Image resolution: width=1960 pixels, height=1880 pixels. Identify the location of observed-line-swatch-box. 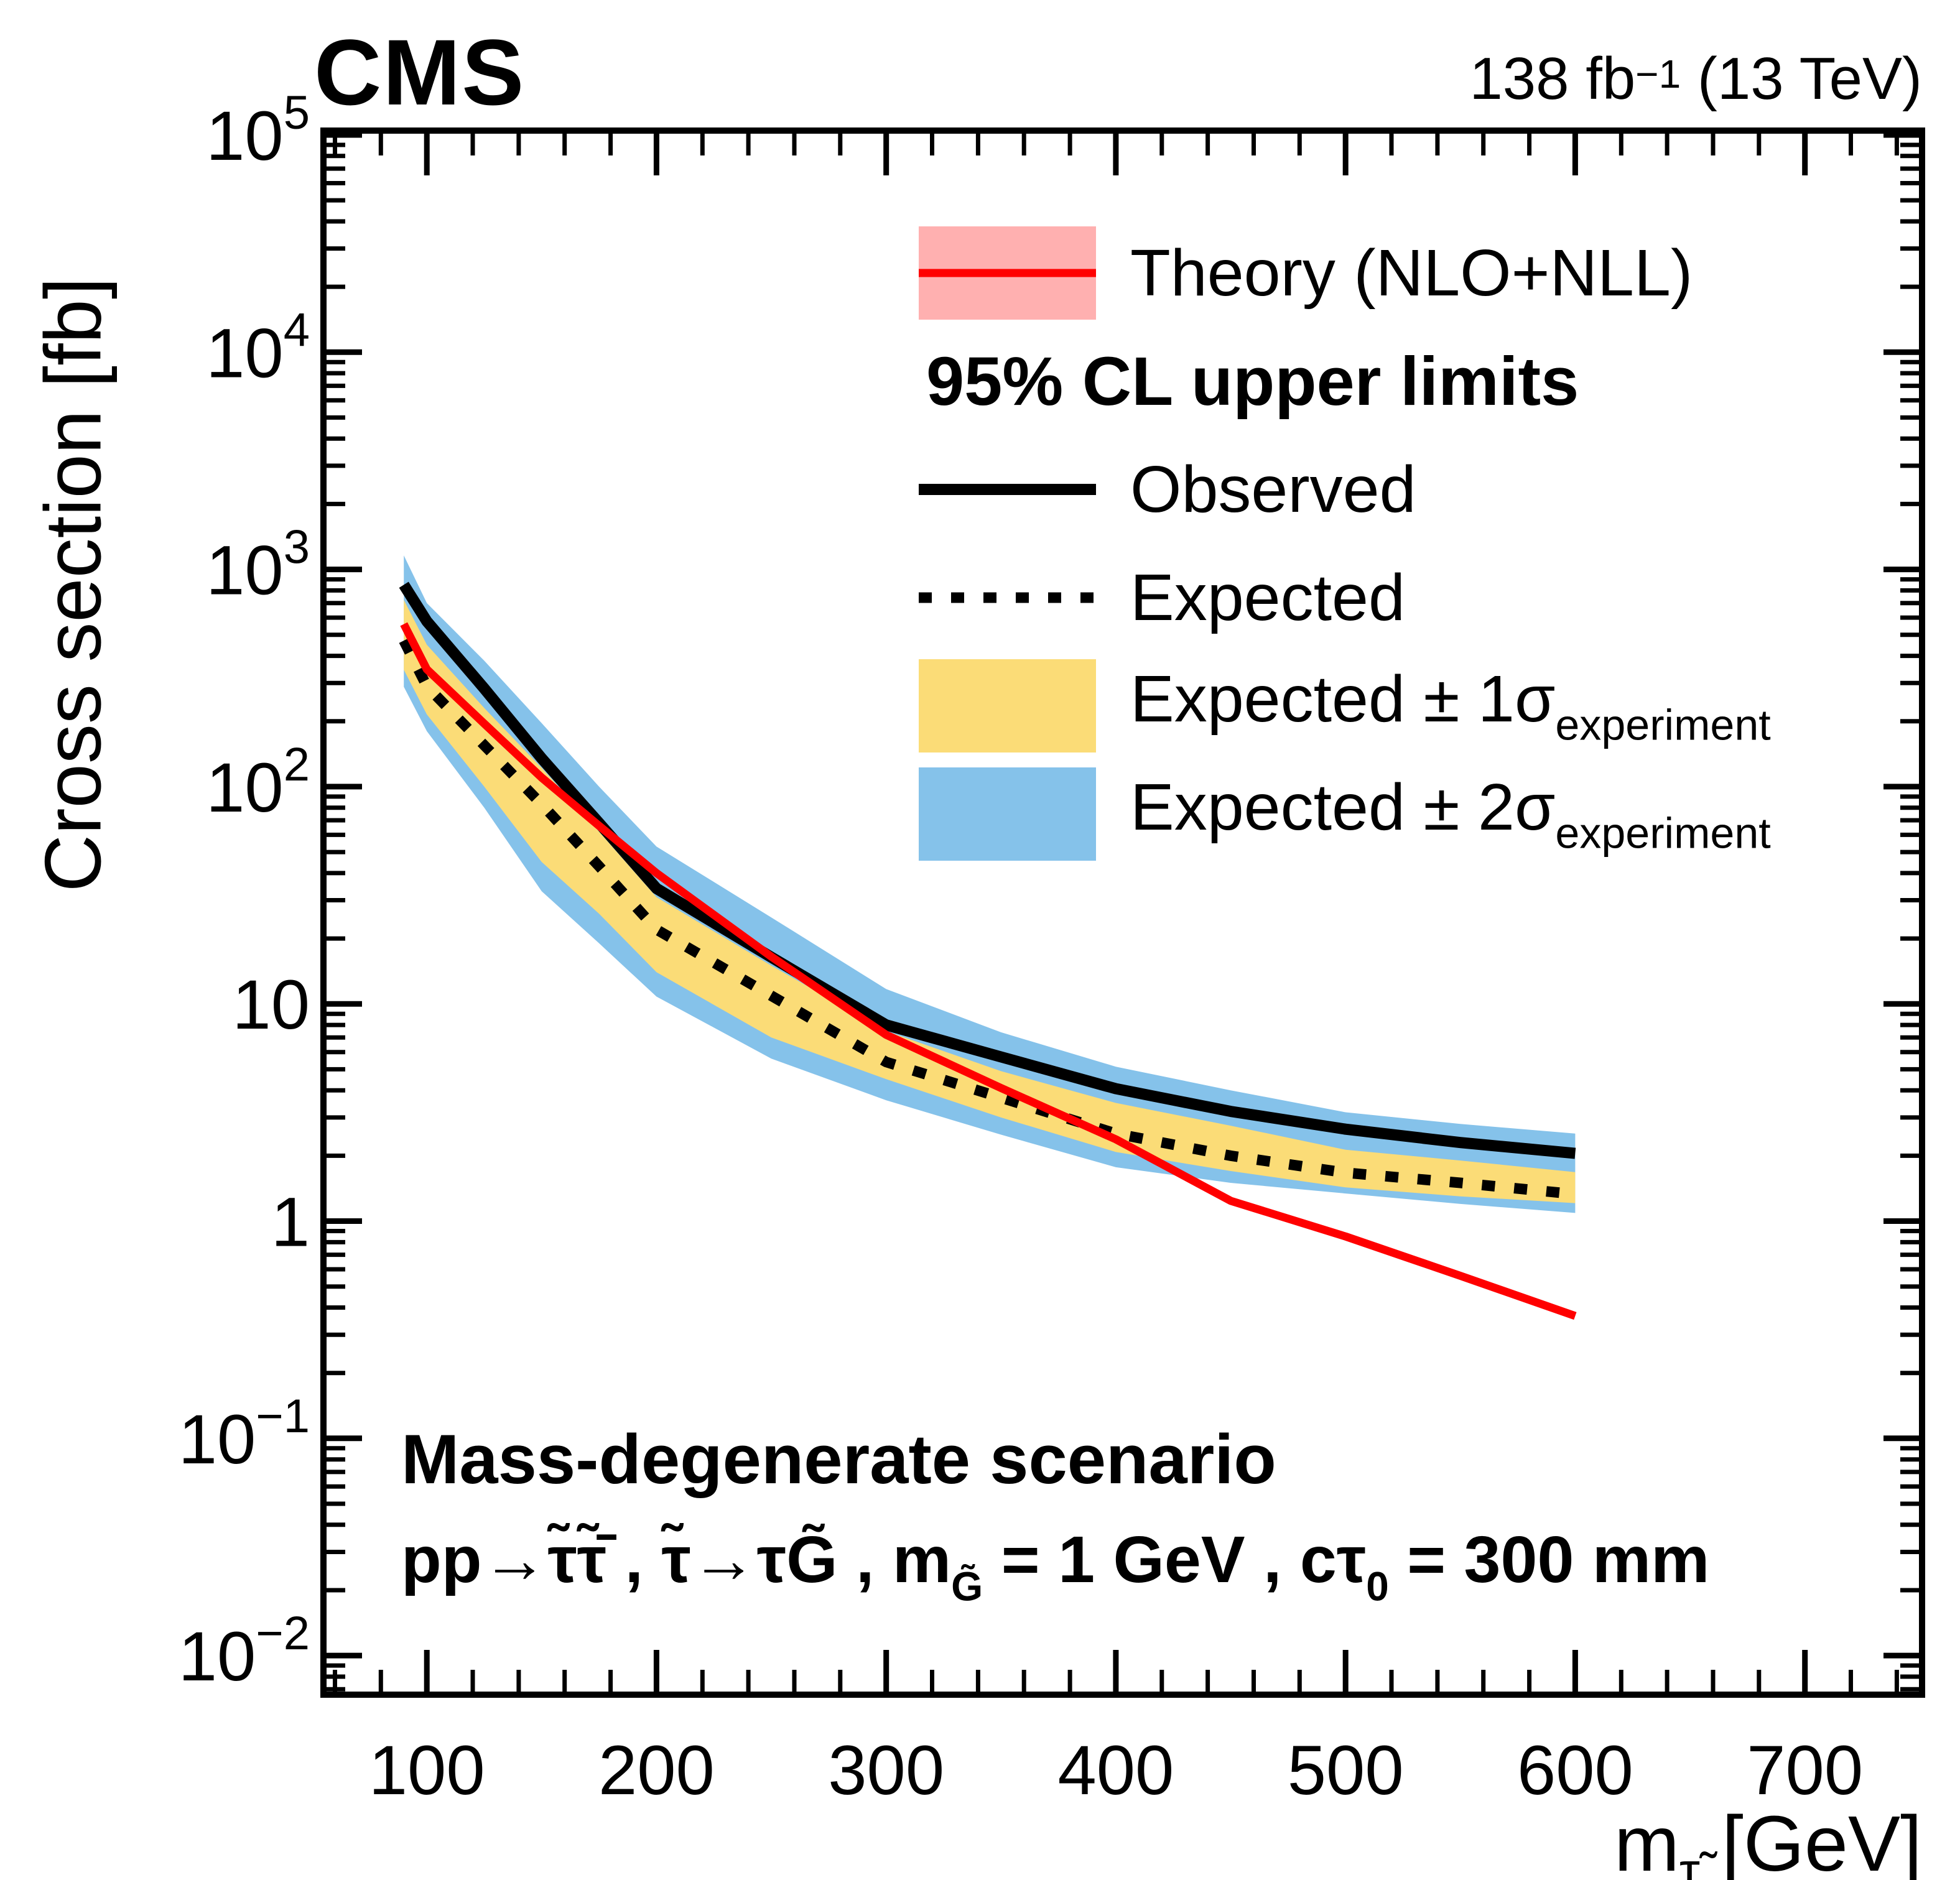
(1007, 489).